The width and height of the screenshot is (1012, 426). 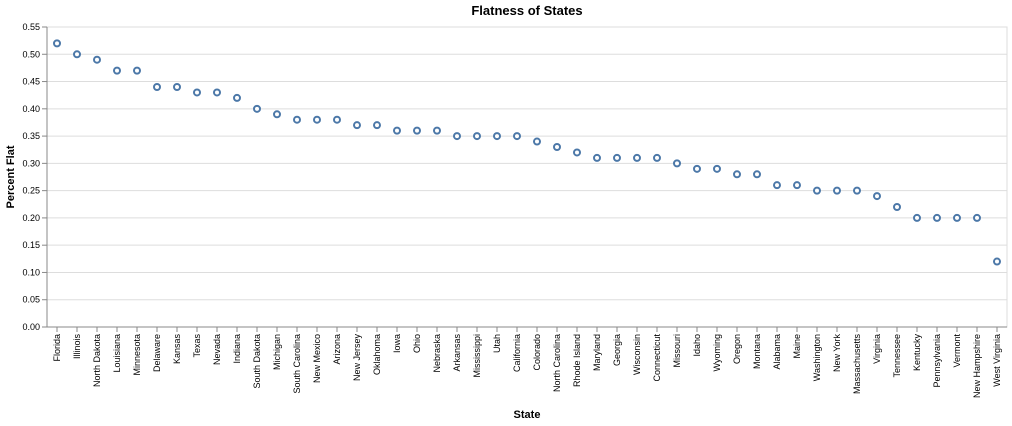 What do you see at coordinates (31, 272) in the screenshot?
I see `y-tick-label: 0.10` at bounding box center [31, 272].